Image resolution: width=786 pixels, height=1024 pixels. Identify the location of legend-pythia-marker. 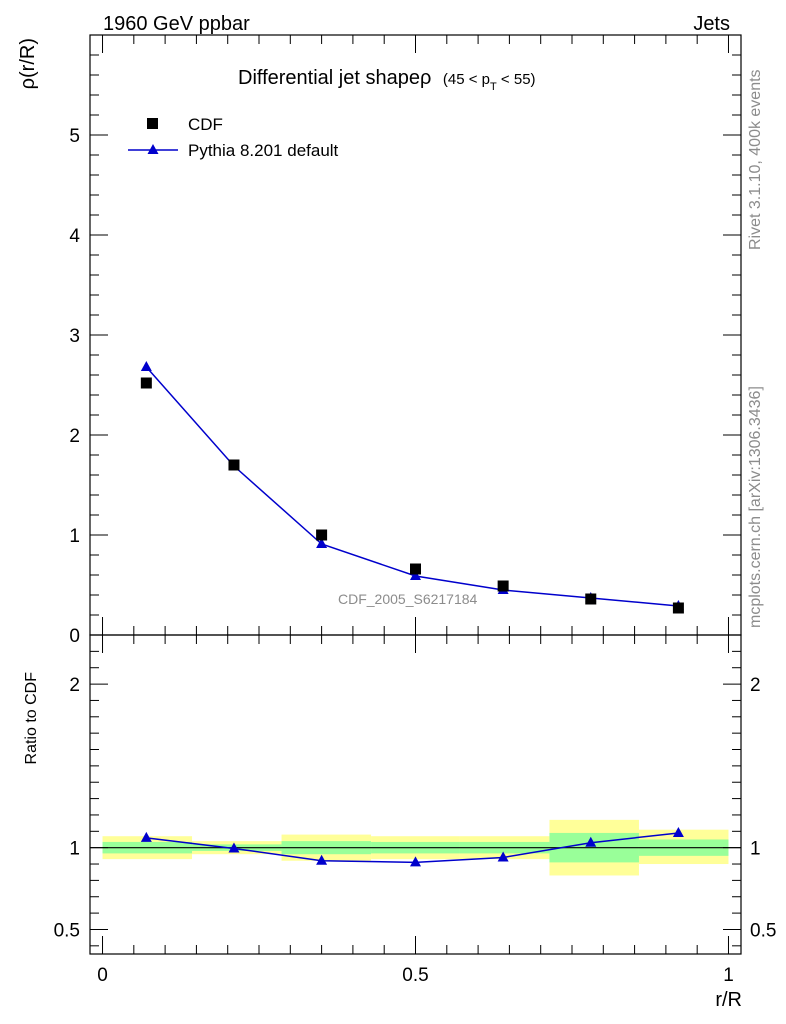
(153, 149).